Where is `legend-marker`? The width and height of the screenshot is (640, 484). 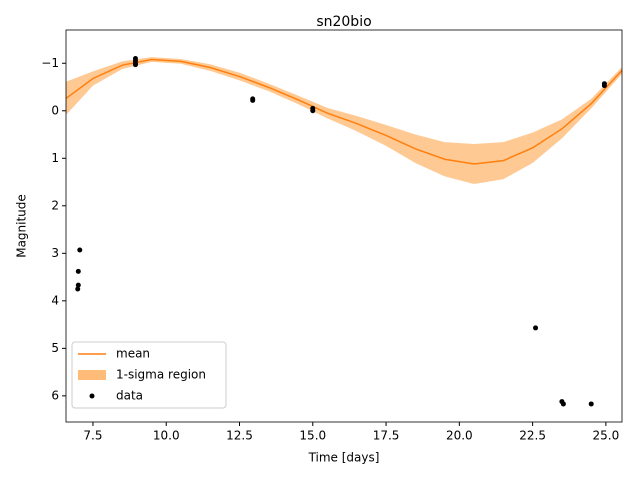
legend-marker is located at coordinates (92, 396).